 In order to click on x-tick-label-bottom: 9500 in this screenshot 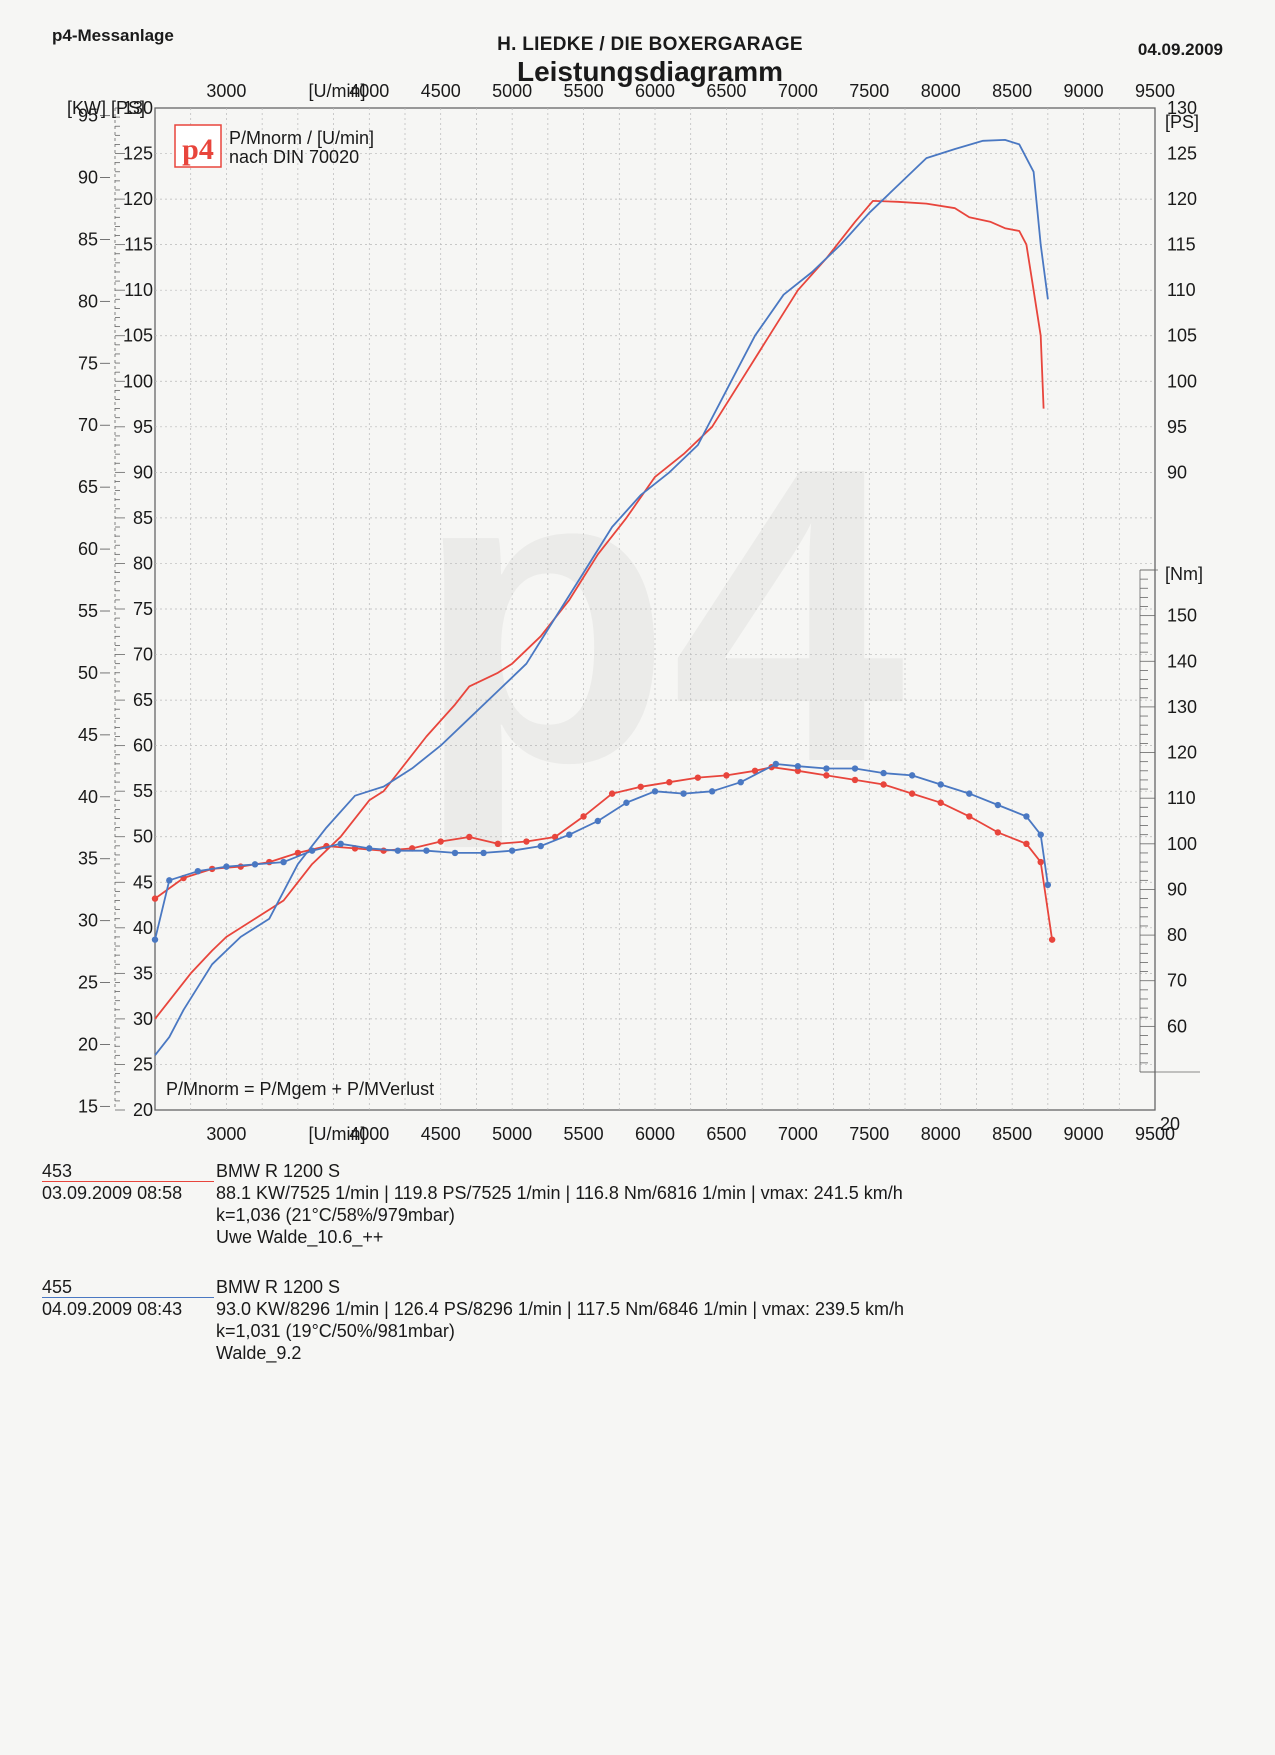, I will do `click(1155, 1134)`.